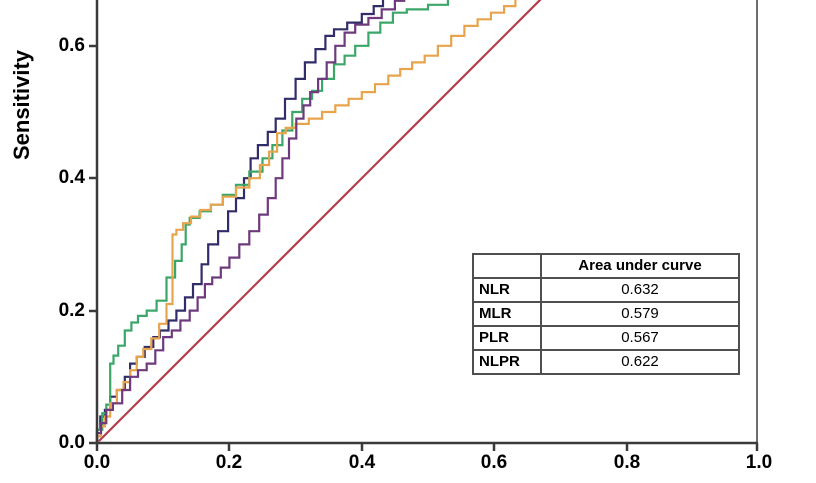  Describe the element at coordinates (71, 177) in the screenshot. I see `y-tick-label-0.4: 0.4` at that location.